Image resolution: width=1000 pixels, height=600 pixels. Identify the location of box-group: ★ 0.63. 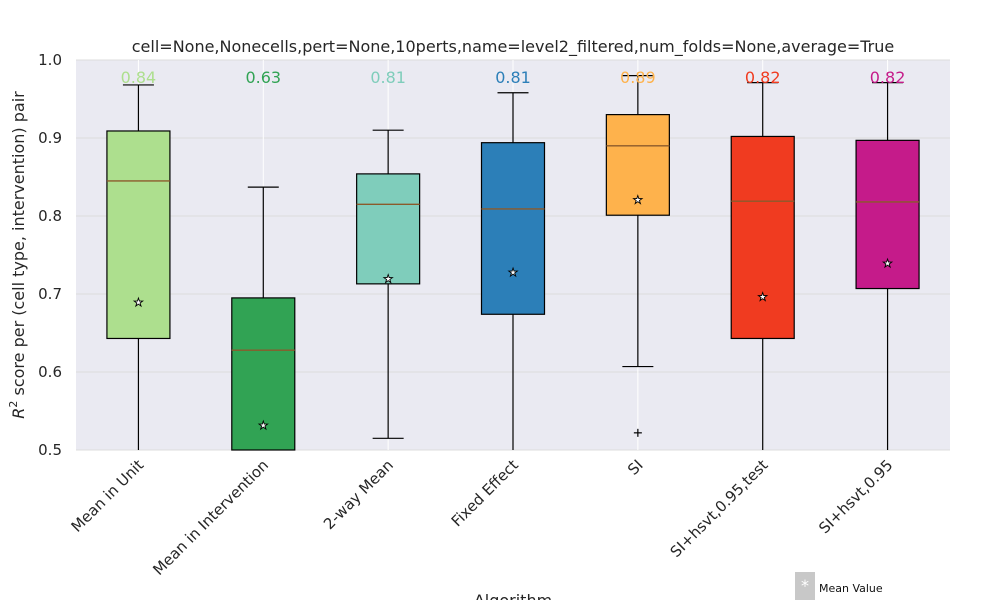
(263, 259).